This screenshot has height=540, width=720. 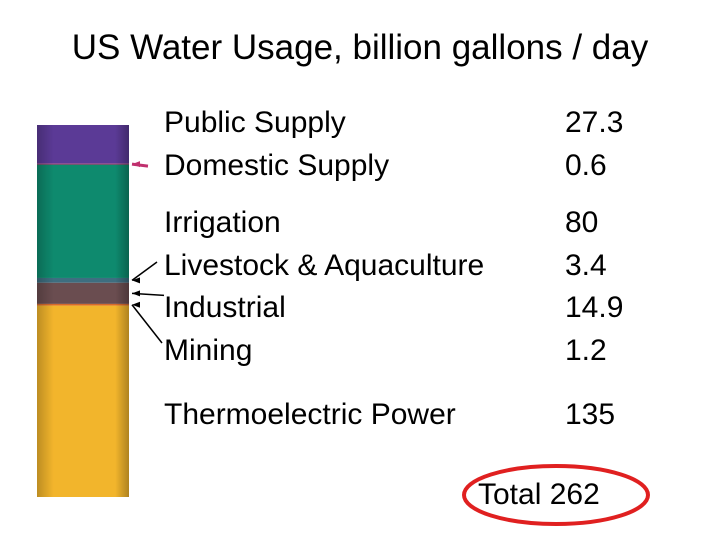 I want to click on category-label-livestock-and-aquaculture: Livestock & Aquaculture, so click(x=324, y=265).